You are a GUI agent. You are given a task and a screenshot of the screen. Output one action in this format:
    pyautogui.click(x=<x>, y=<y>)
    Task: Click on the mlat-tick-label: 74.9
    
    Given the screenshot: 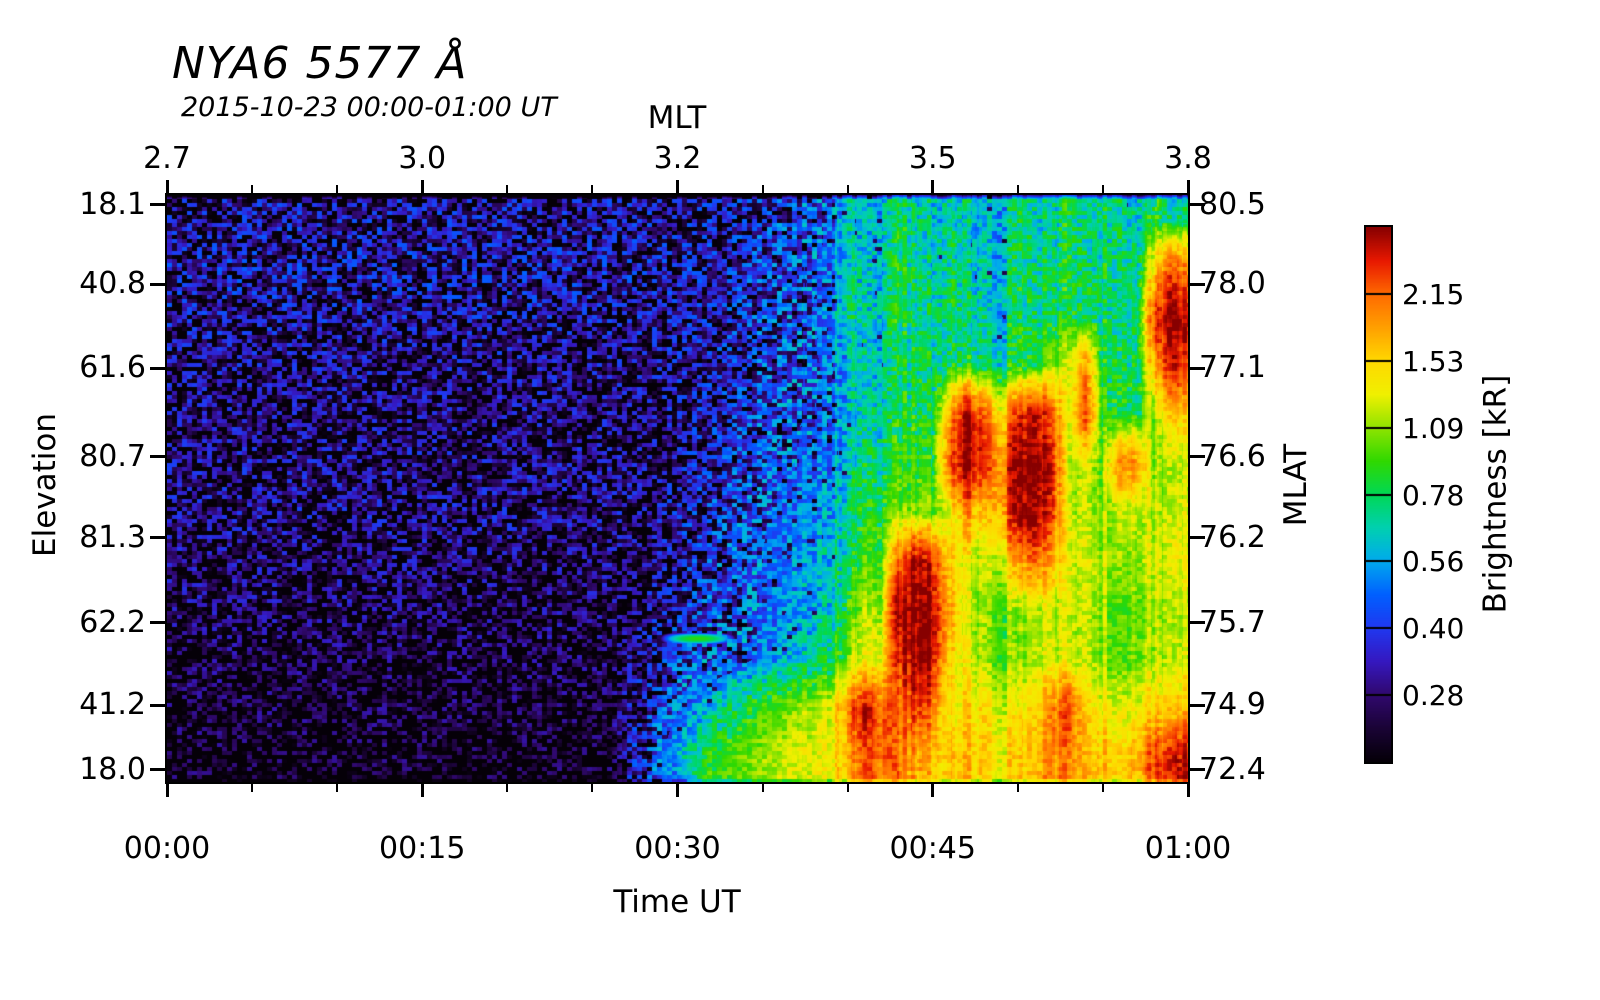 What is the action you would take?
    pyautogui.click(x=1232, y=705)
    